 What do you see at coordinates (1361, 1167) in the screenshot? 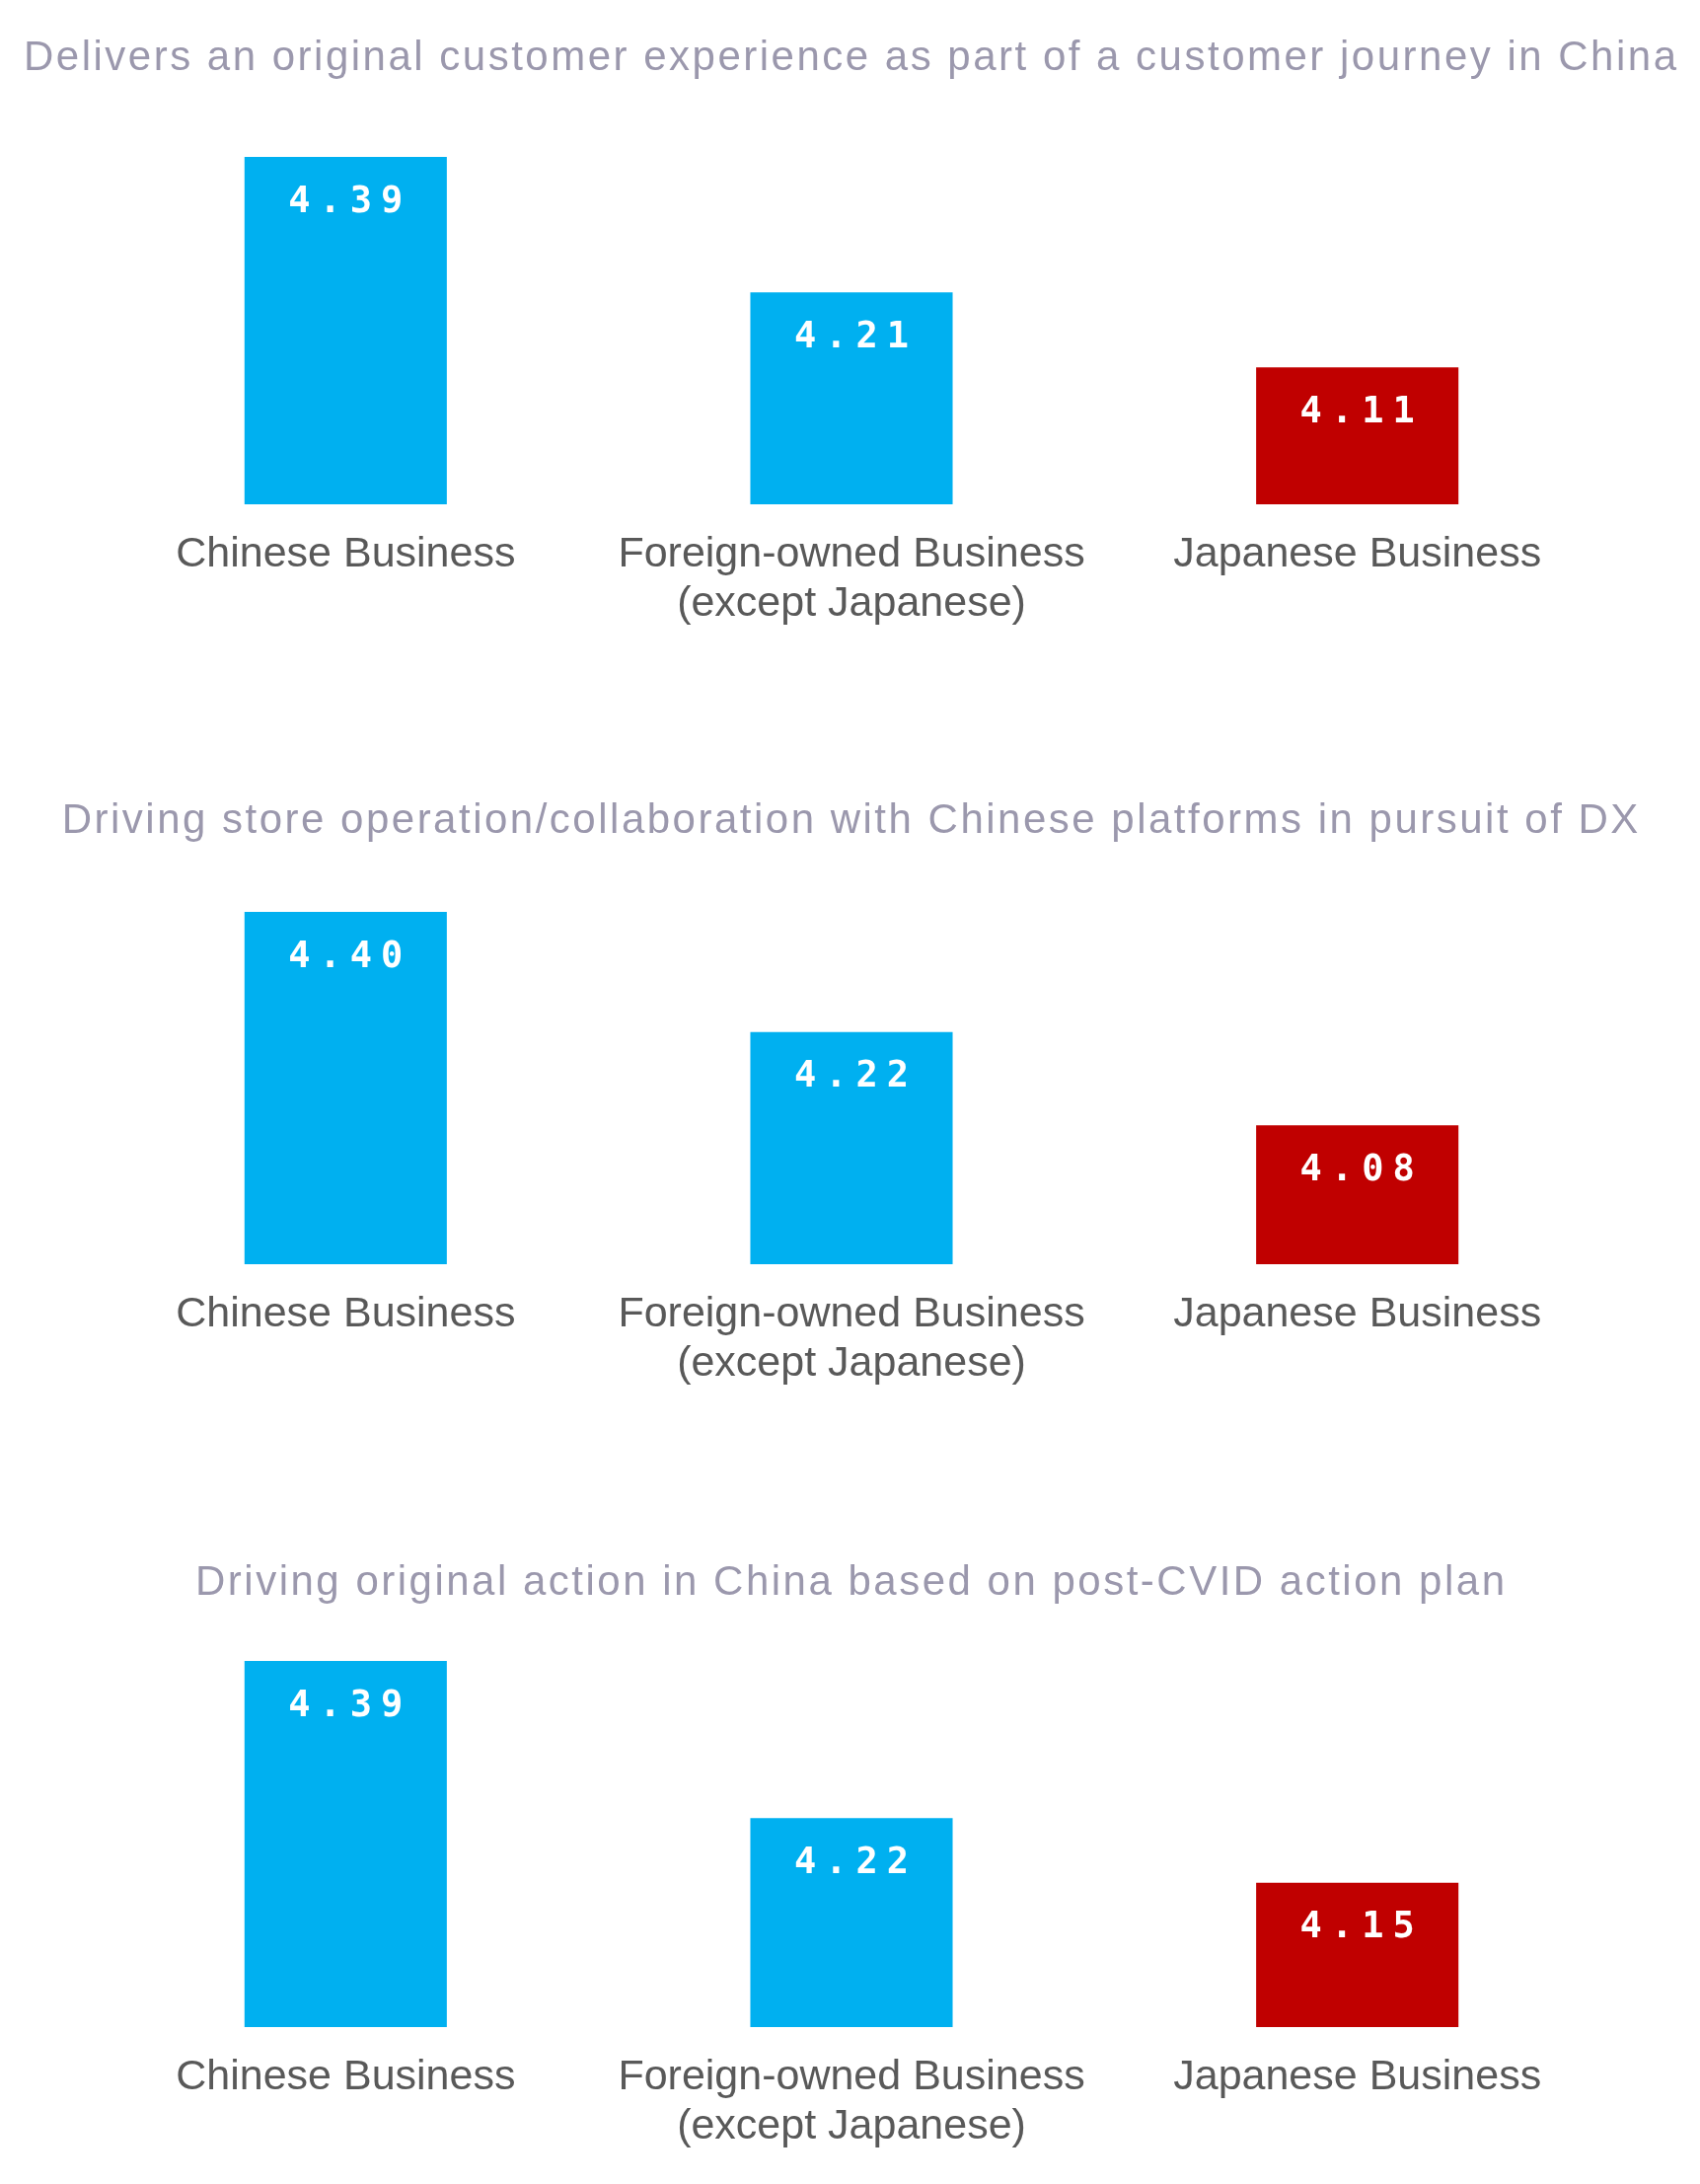
I see `data-label: 4.08` at bounding box center [1361, 1167].